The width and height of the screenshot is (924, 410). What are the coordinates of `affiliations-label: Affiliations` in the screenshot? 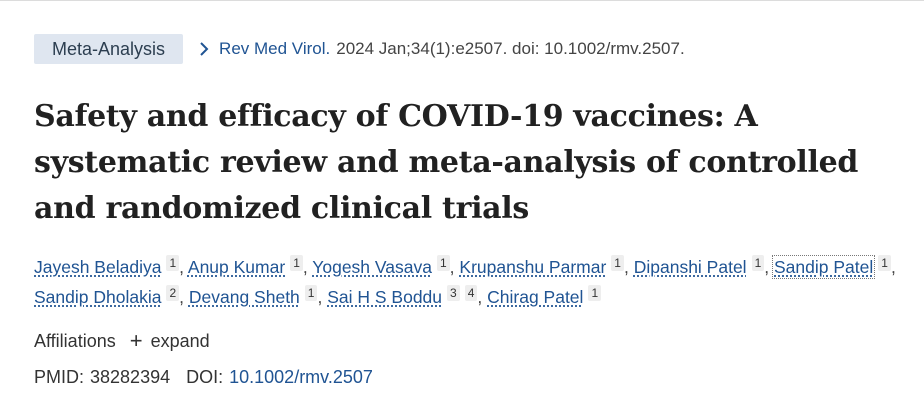 It's located at (75, 340).